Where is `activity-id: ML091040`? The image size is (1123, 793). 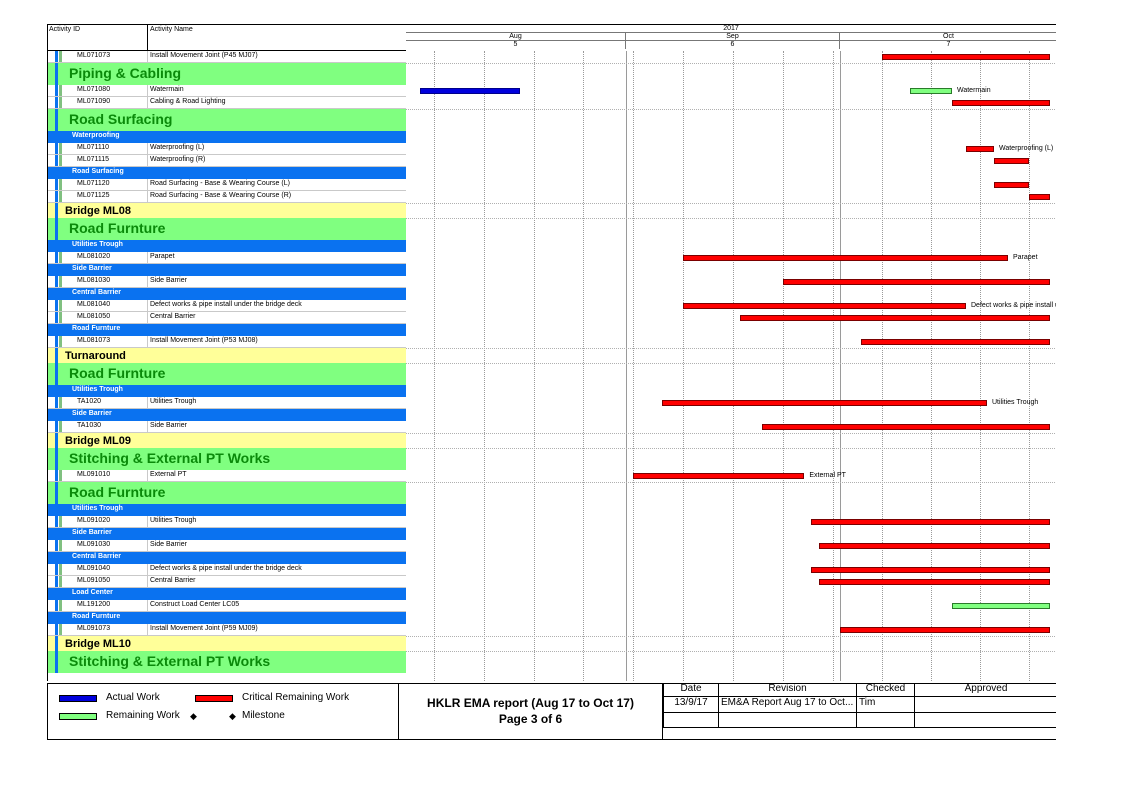 activity-id: ML091040 is located at coordinates (94, 568).